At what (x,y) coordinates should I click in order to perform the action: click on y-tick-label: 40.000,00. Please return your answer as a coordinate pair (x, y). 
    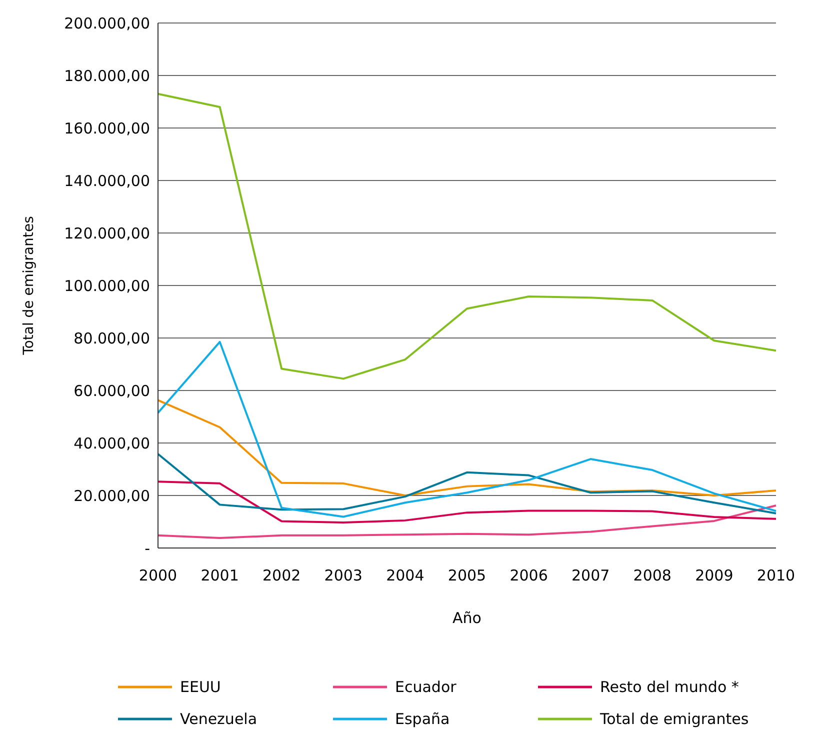
    Looking at the image, I should click on (112, 443).